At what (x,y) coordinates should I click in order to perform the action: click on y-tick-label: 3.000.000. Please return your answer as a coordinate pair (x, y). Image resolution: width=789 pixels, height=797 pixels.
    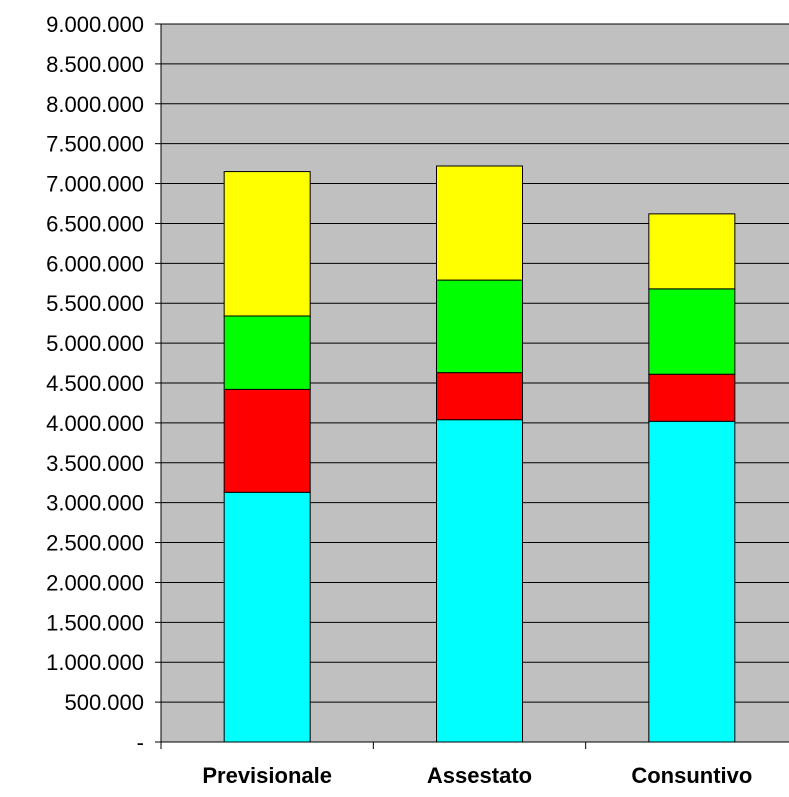
    Looking at the image, I should click on (95, 503).